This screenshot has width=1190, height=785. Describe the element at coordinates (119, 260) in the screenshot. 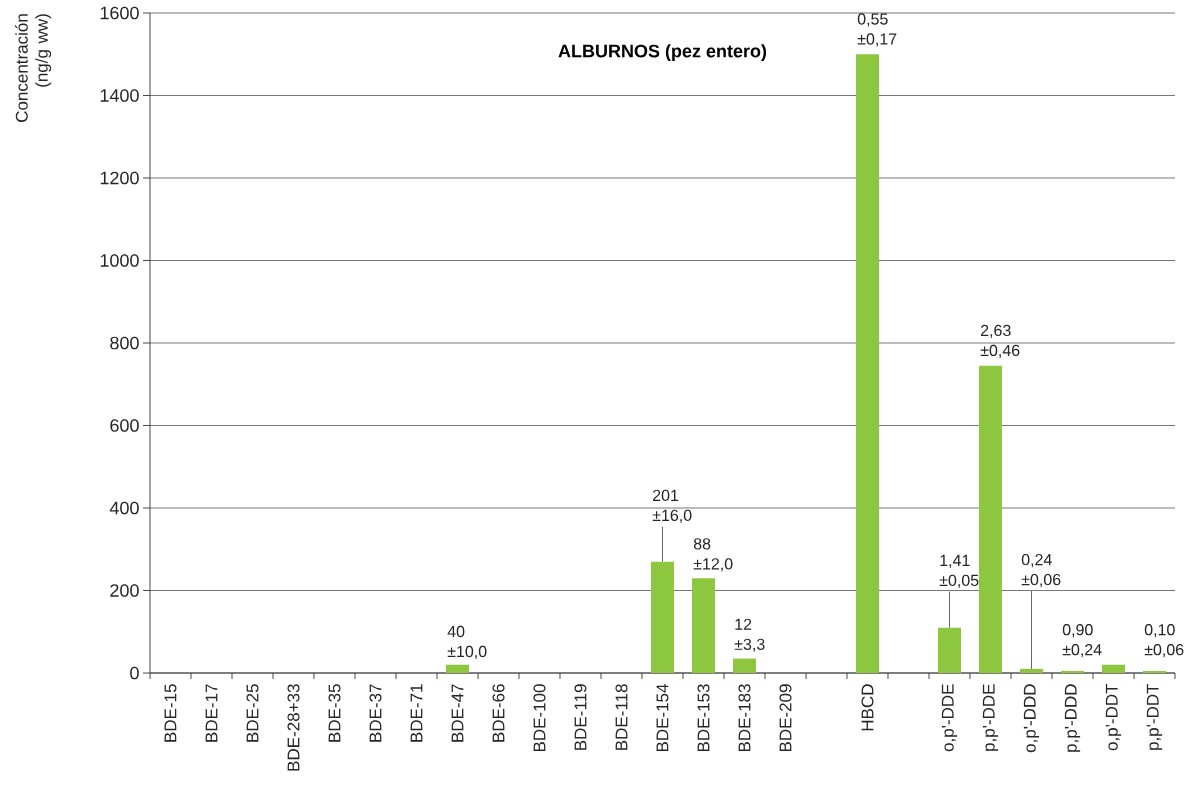

I see `y-tick-label: 1000` at that location.